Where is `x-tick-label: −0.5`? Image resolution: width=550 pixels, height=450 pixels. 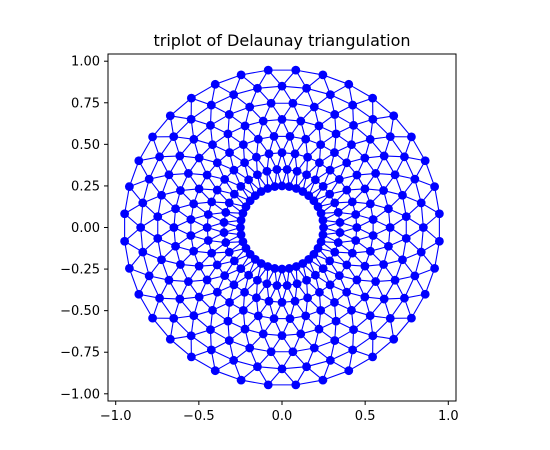 x-tick-label: −0.5 is located at coordinates (199, 416).